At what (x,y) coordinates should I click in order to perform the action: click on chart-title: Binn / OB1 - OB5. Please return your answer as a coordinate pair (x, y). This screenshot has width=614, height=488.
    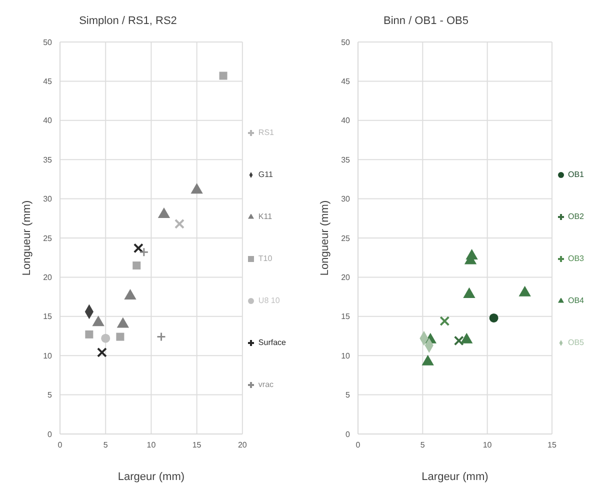
    Looking at the image, I should click on (426, 21).